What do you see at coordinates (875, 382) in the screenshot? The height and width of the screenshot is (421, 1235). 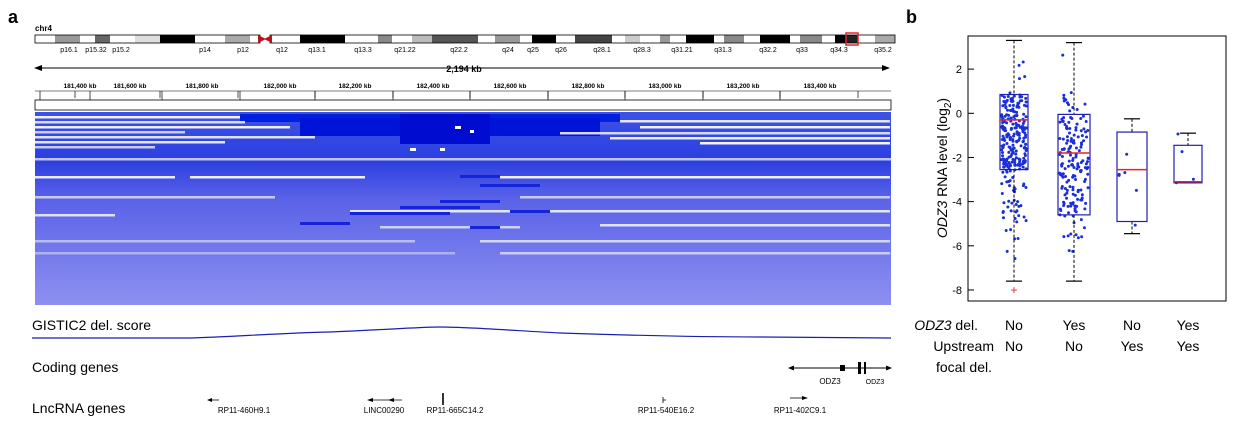 I see `coding-gene-label-2: ODZ3` at bounding box center [875, 382].